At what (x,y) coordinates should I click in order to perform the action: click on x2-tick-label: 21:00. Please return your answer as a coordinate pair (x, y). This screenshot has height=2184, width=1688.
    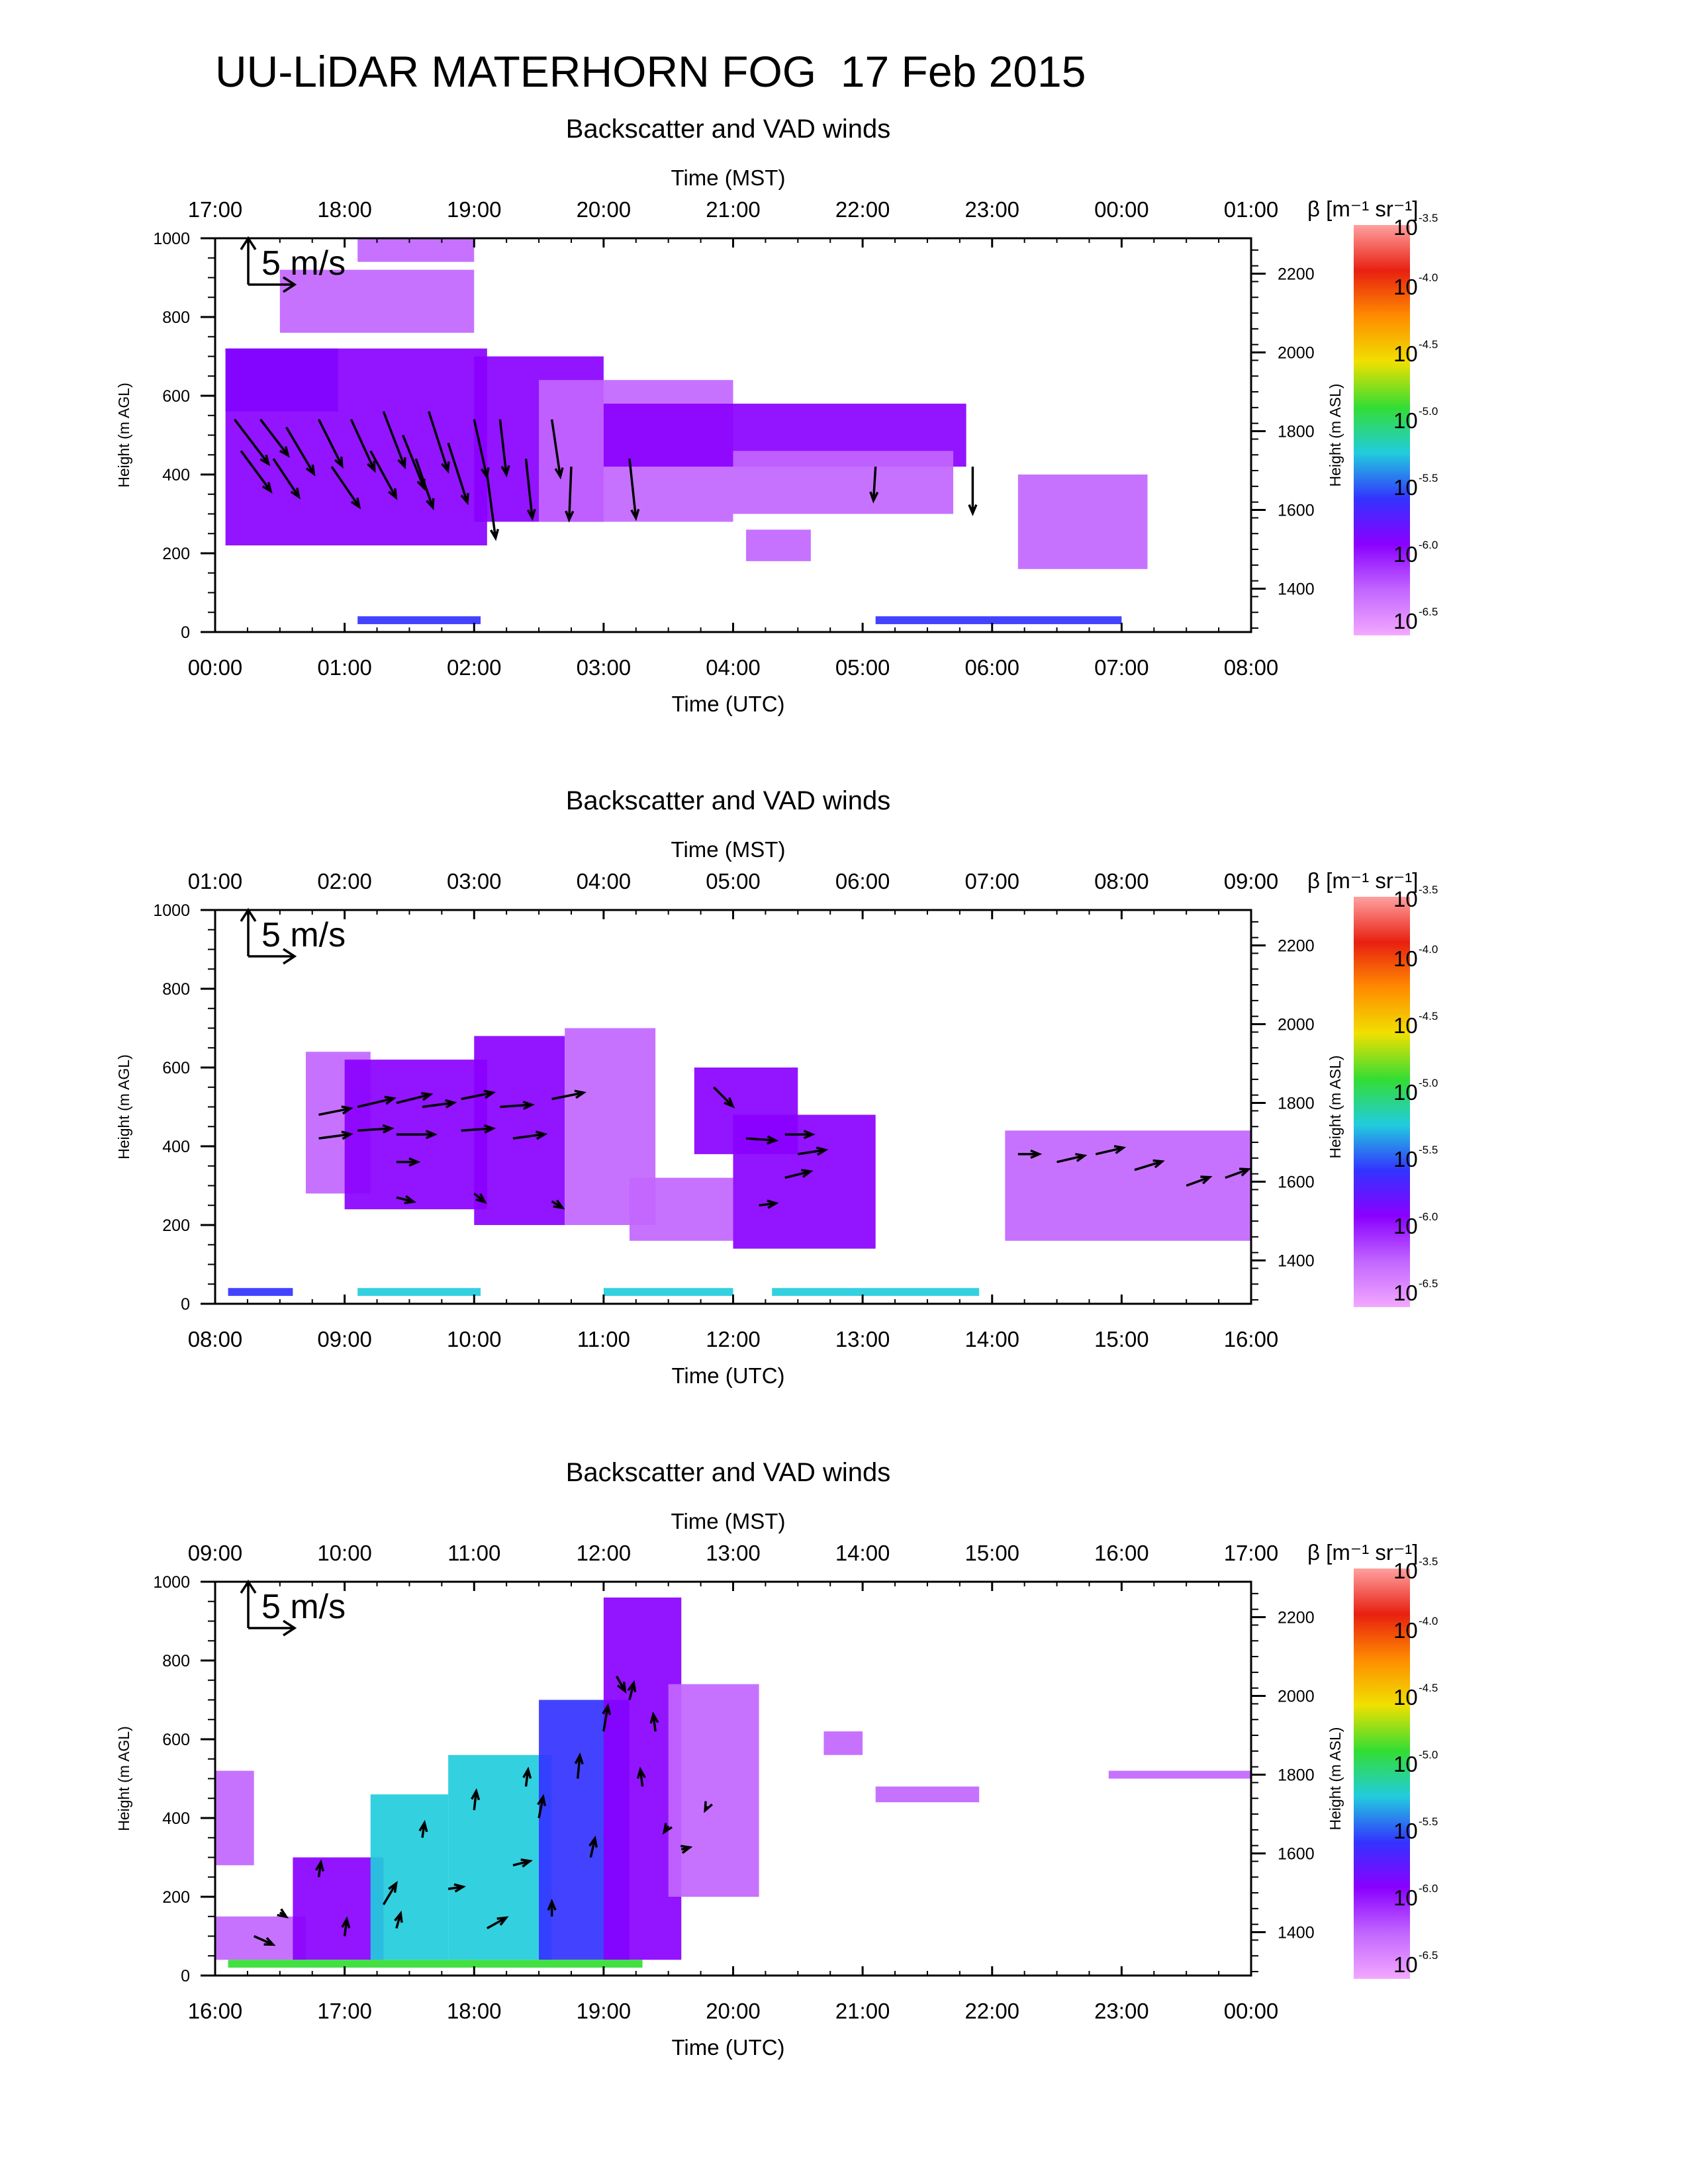
    Looking at the image, I should click on (733, 209).